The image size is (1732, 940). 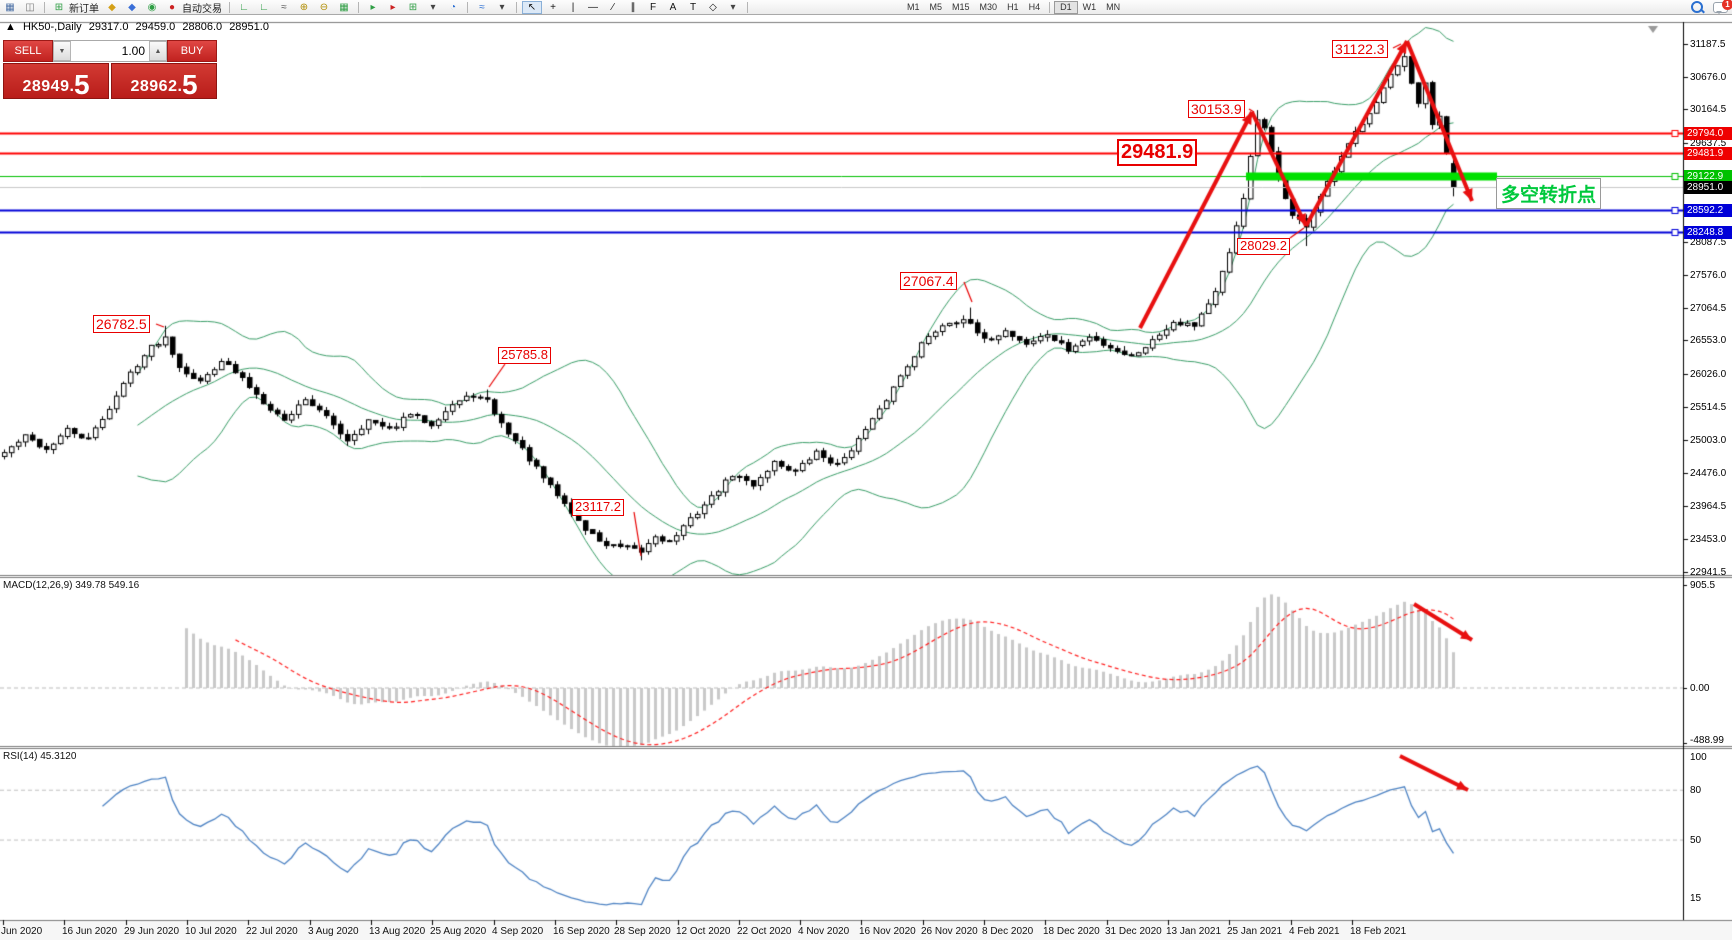 What do you see at coordinates (1549, 193) in the screenshot?
I see `turning-point-label: 多空转折点` at bounding box center [1549, 193].